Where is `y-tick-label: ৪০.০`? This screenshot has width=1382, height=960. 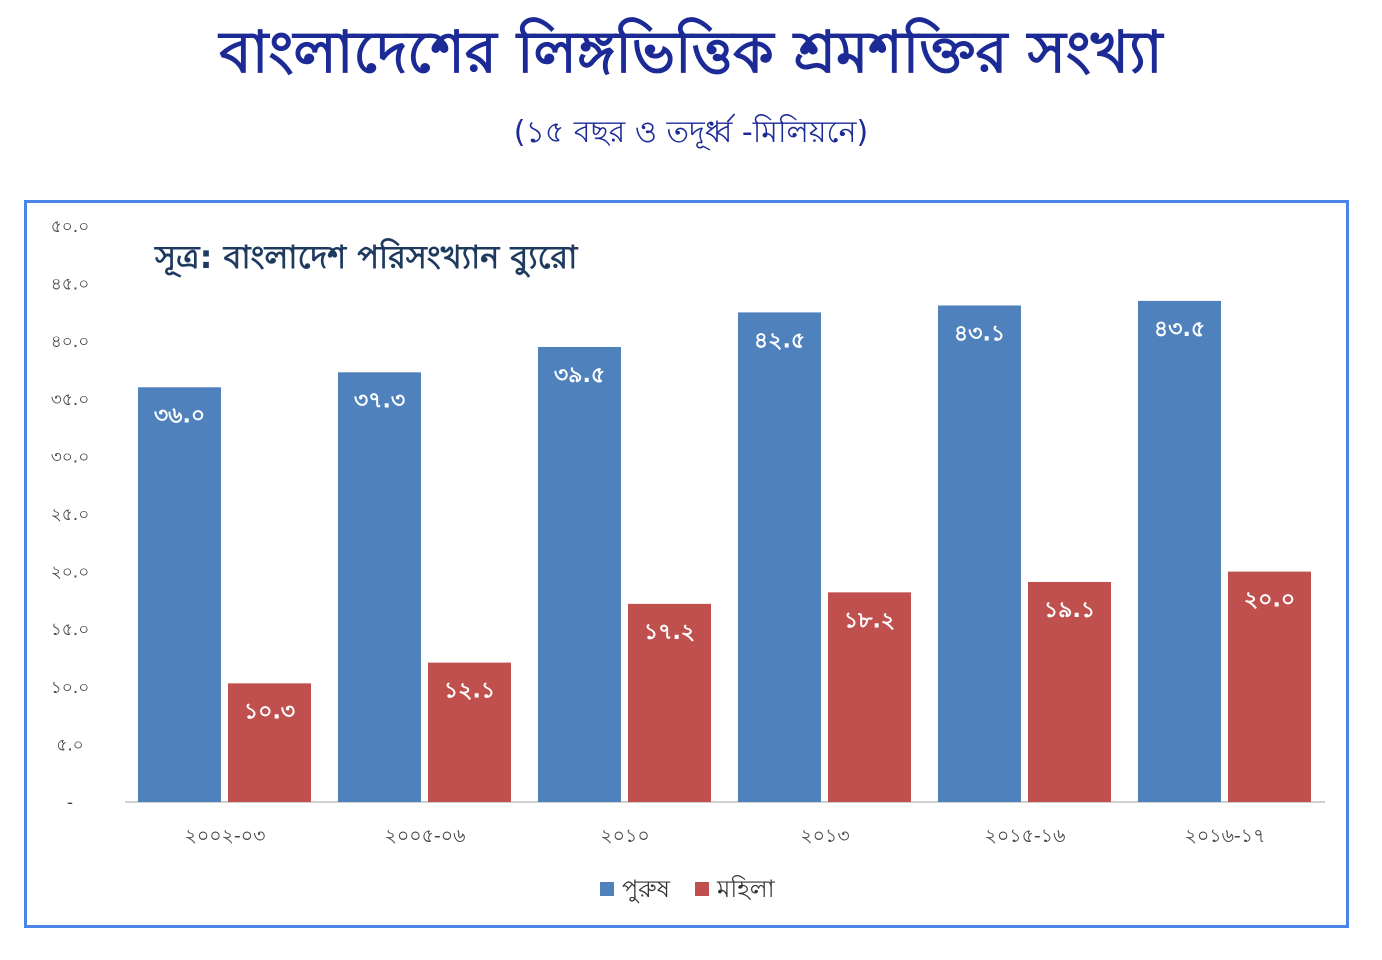 y-tick-label: ৪০.০ is located at coordinates (70, 342).